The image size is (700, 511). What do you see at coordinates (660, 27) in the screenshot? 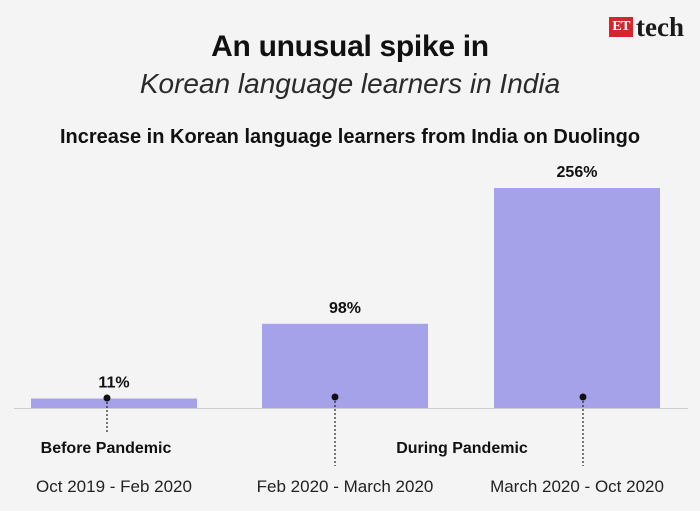
I see `tech-logo-word: tech` at bounding box center [660, 27].